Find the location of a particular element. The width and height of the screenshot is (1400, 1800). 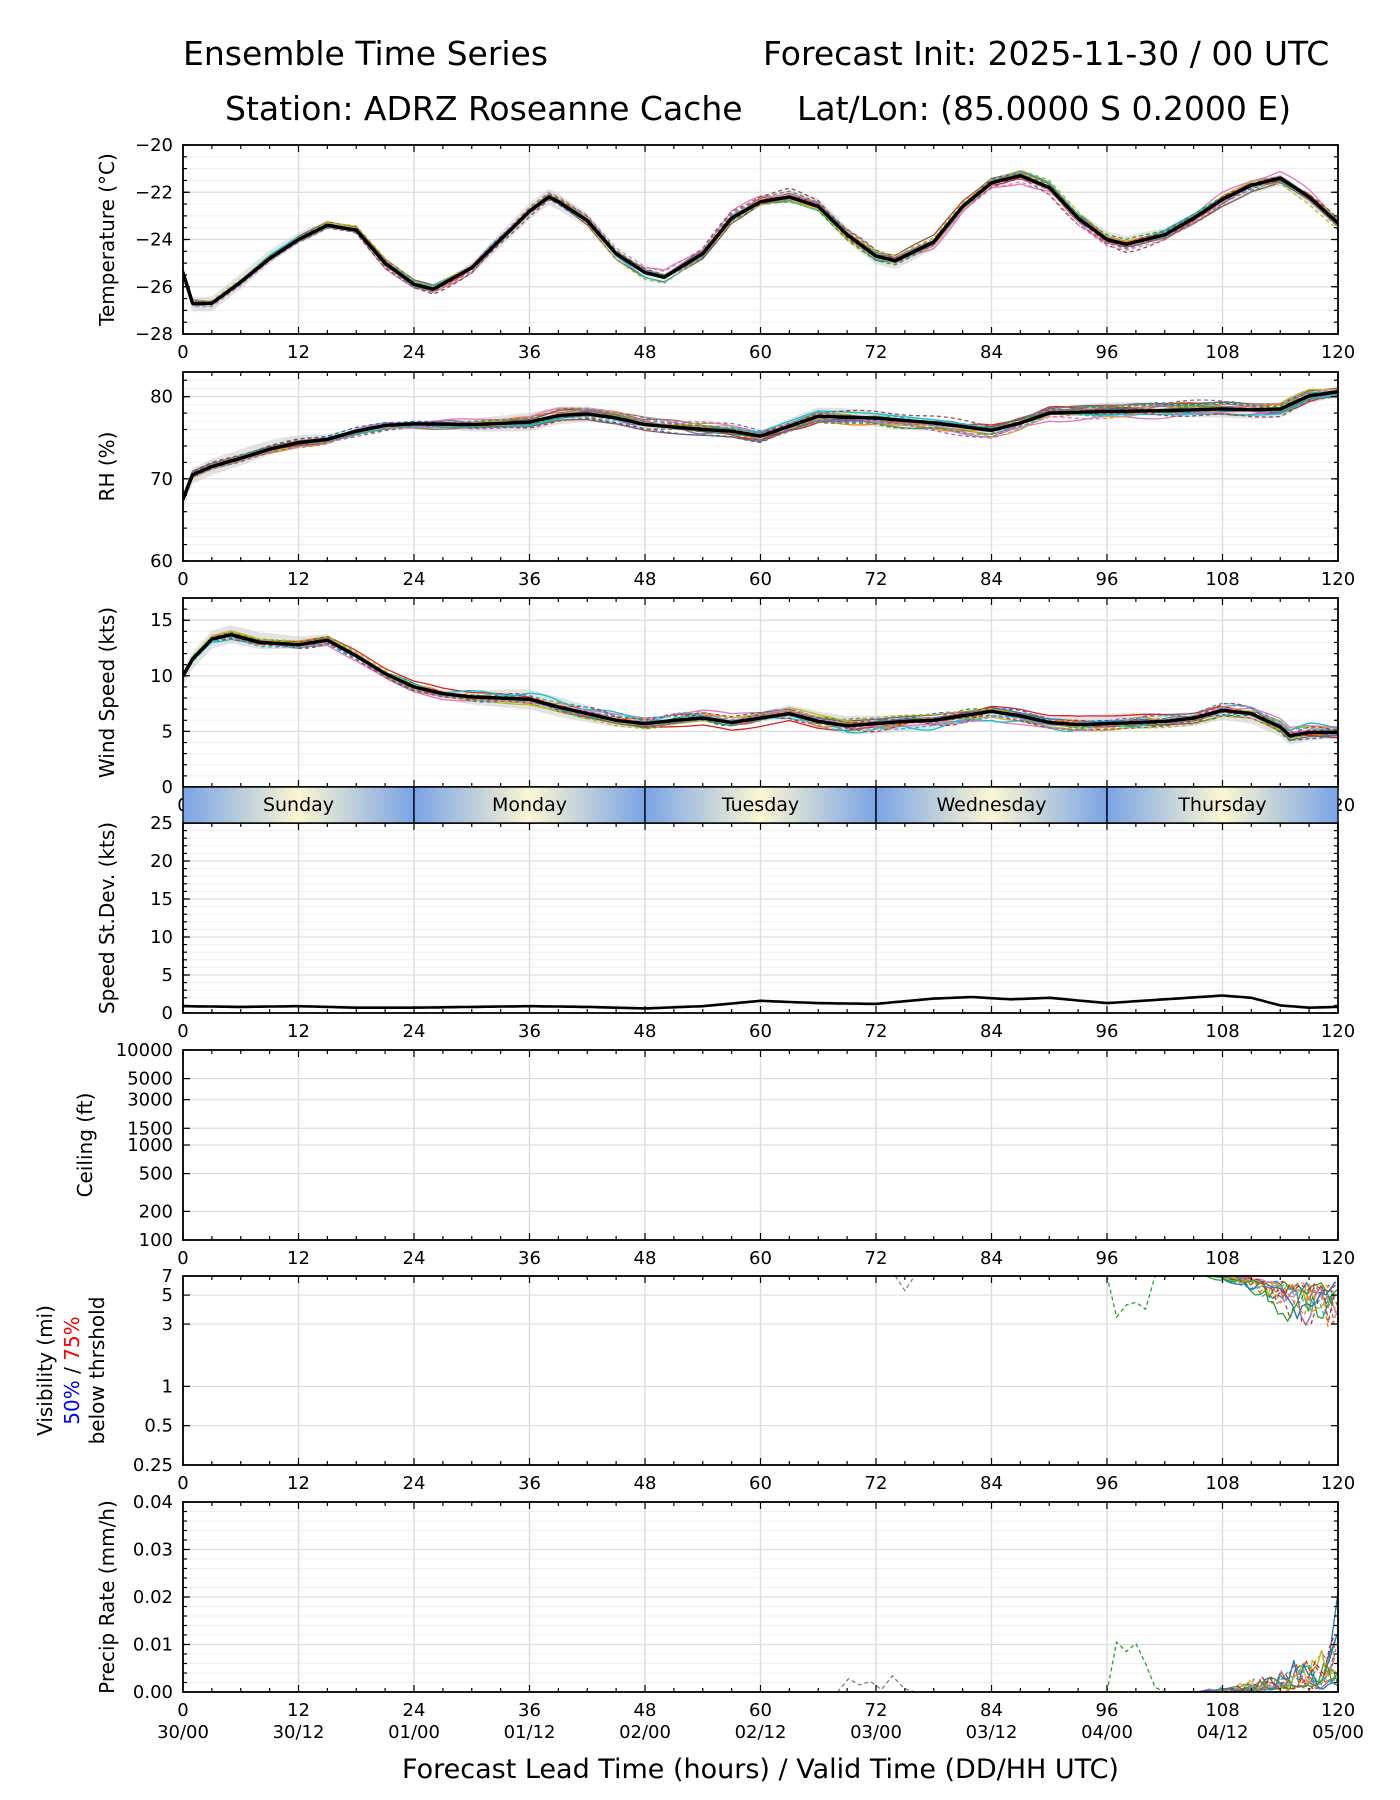

ceiling-x-tick-96: 96 is located at coordinates (1107, 1258).